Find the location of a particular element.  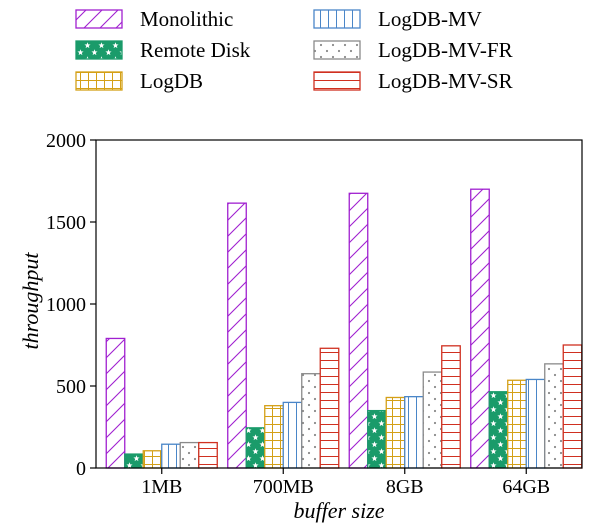

bar-monolithic-64gb is located at coordinates (480, 328).